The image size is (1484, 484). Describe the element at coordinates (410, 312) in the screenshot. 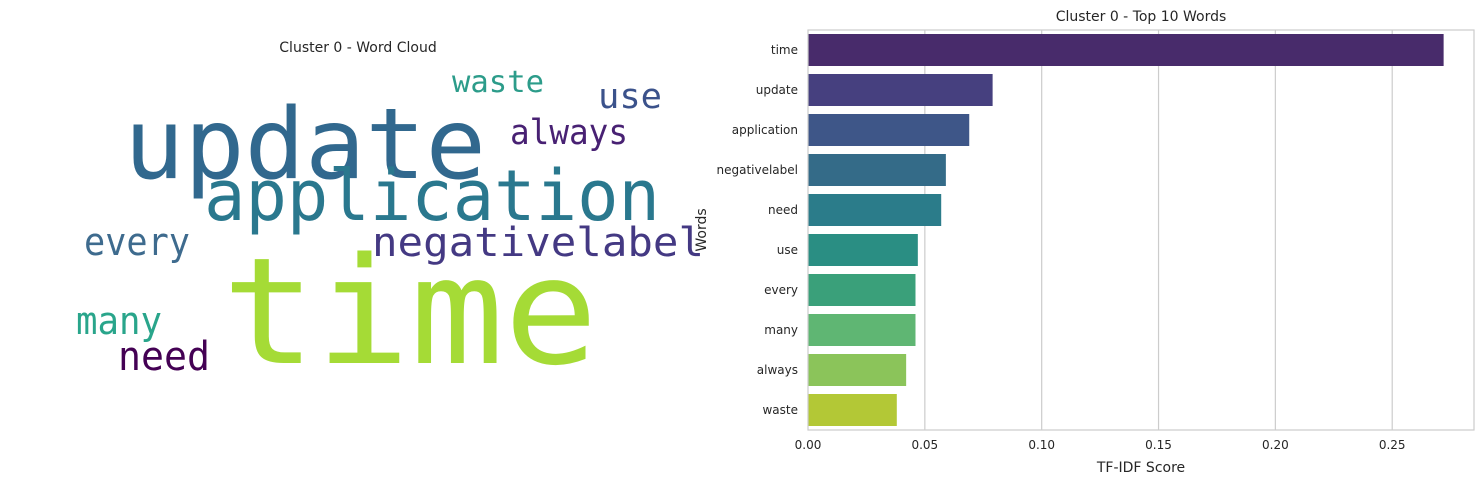

I see `word-cloud-word-time: time` at that location.